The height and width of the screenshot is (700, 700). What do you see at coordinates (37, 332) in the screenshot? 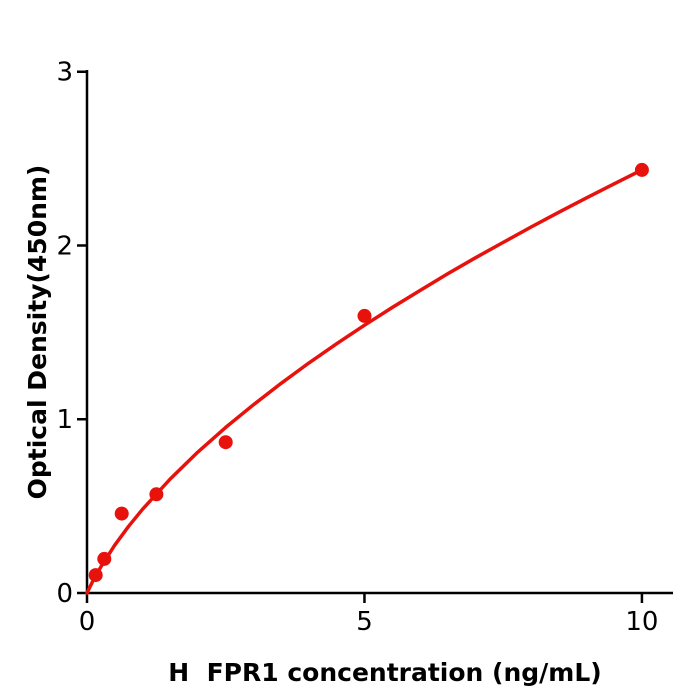
I see `y-axis-label: Optical Density(450nm)` at bounding box center [37, 332].